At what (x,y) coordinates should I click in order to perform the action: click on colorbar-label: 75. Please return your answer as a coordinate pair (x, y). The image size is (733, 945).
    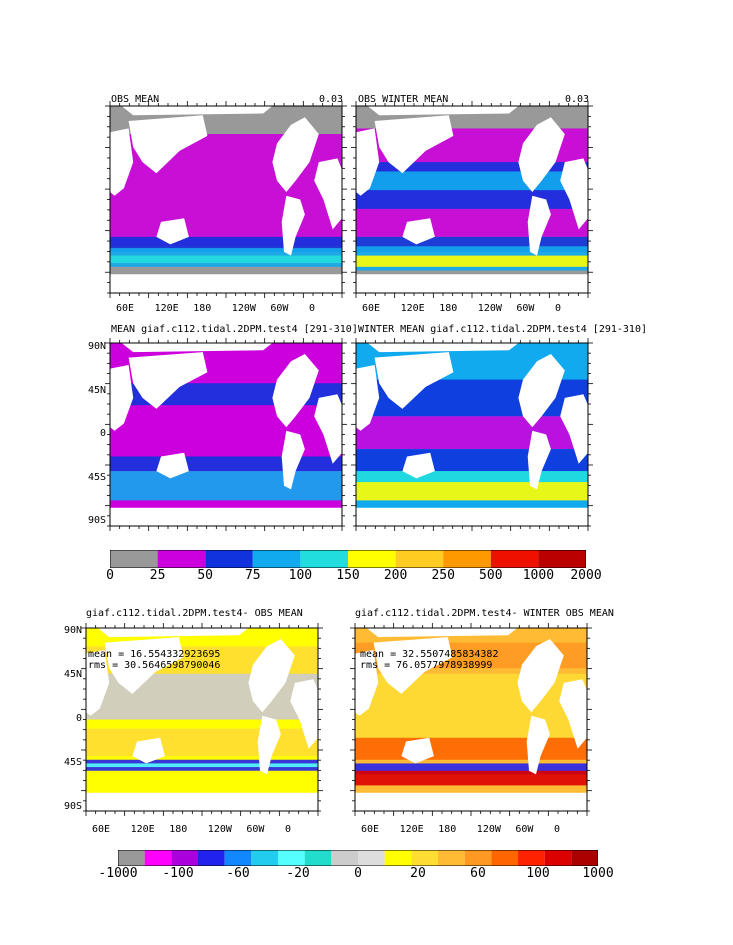
    Looking at the image, I should click on (252, 575).